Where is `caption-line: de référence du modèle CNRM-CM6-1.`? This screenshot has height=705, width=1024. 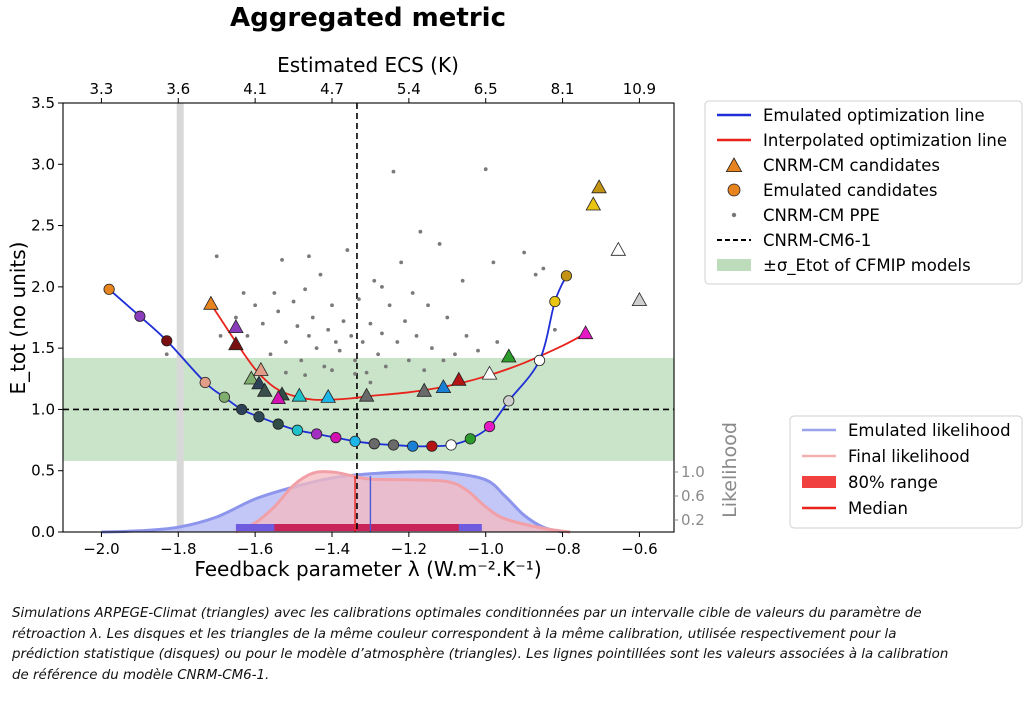 caption-line: de référence du modèle CNRM-CM6-1. is located at coordinates (141, 675).